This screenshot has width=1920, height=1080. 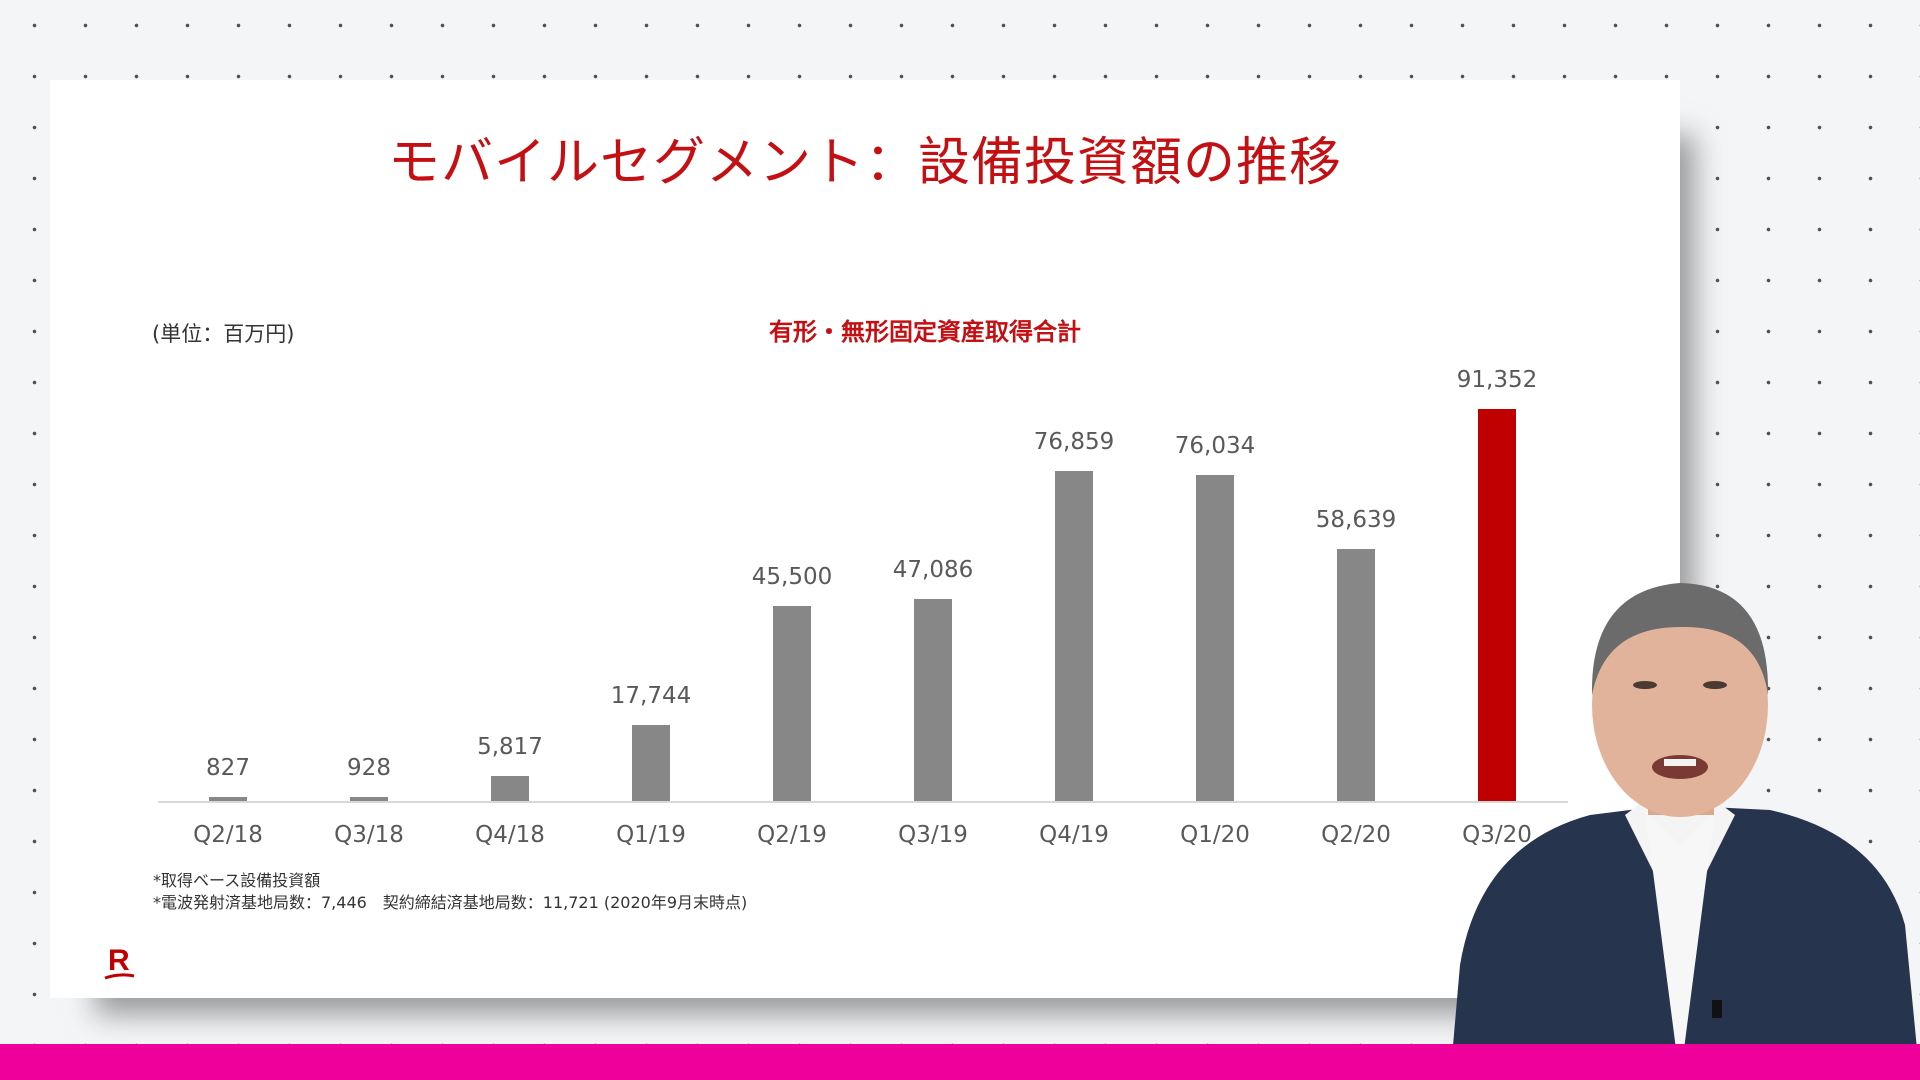 I want to click on slide-title: モバイルセグメント：設備投資額の推移, so click(x=864, y=163).